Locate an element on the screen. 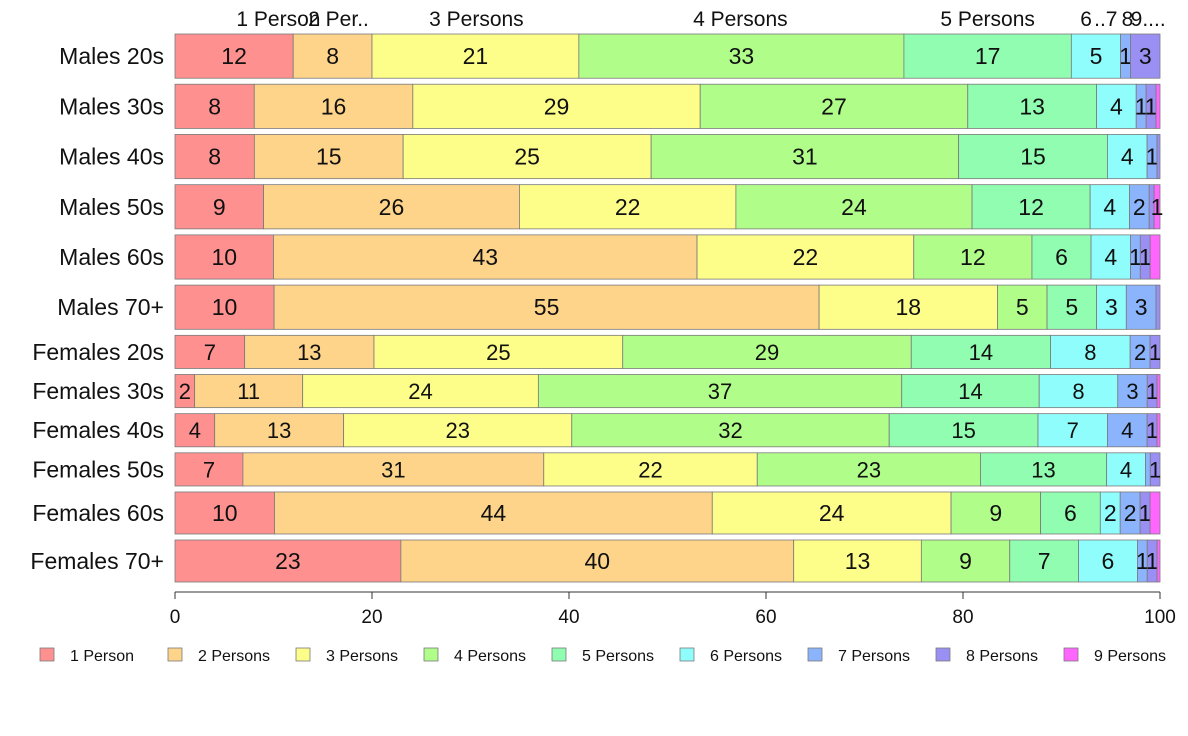 This screenshot has height=736, width=1188. bar-value-label: 55 is located at coordinates (547, 307).